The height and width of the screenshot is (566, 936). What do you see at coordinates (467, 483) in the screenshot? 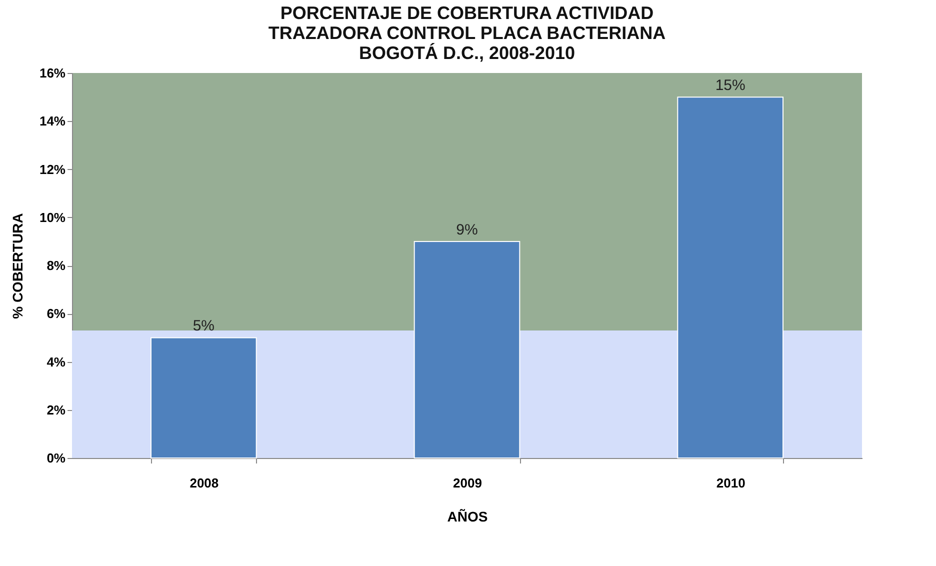
I see `x-tick-label: 2009` at bounding box center [467, 483].